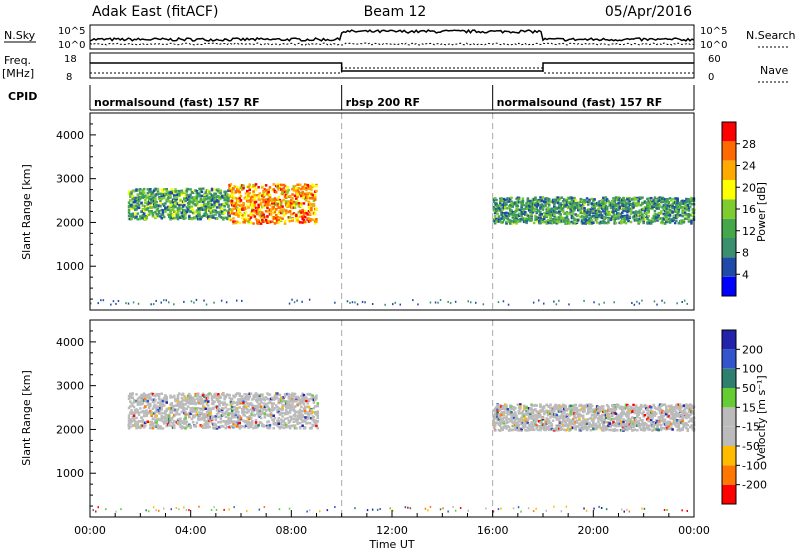 This screenshot has width=800, height=554. What do you see at coordinates (729, 170) in the screenshot?
I see `colorbar-segment` at bounding box center [729, 170].